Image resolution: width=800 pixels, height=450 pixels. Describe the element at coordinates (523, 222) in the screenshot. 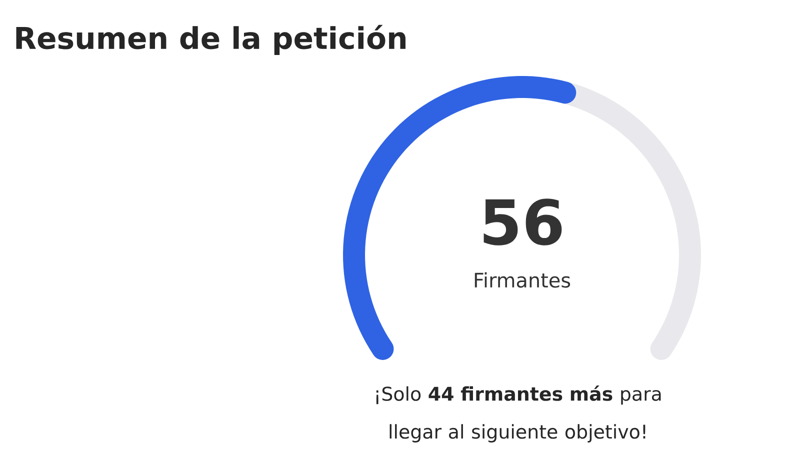

I see `data-label: 56` at that location.